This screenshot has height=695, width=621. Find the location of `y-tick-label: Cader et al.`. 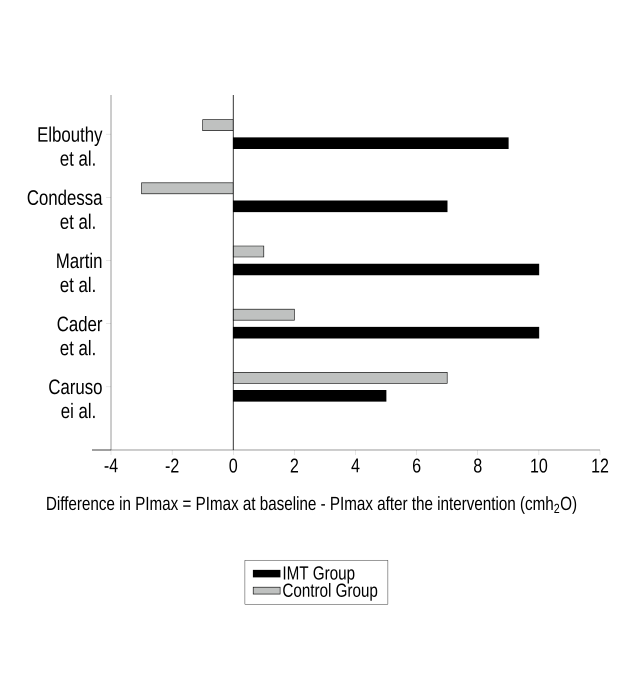

y-tick-label: Cader et al. is located at coordinates (80, 336).